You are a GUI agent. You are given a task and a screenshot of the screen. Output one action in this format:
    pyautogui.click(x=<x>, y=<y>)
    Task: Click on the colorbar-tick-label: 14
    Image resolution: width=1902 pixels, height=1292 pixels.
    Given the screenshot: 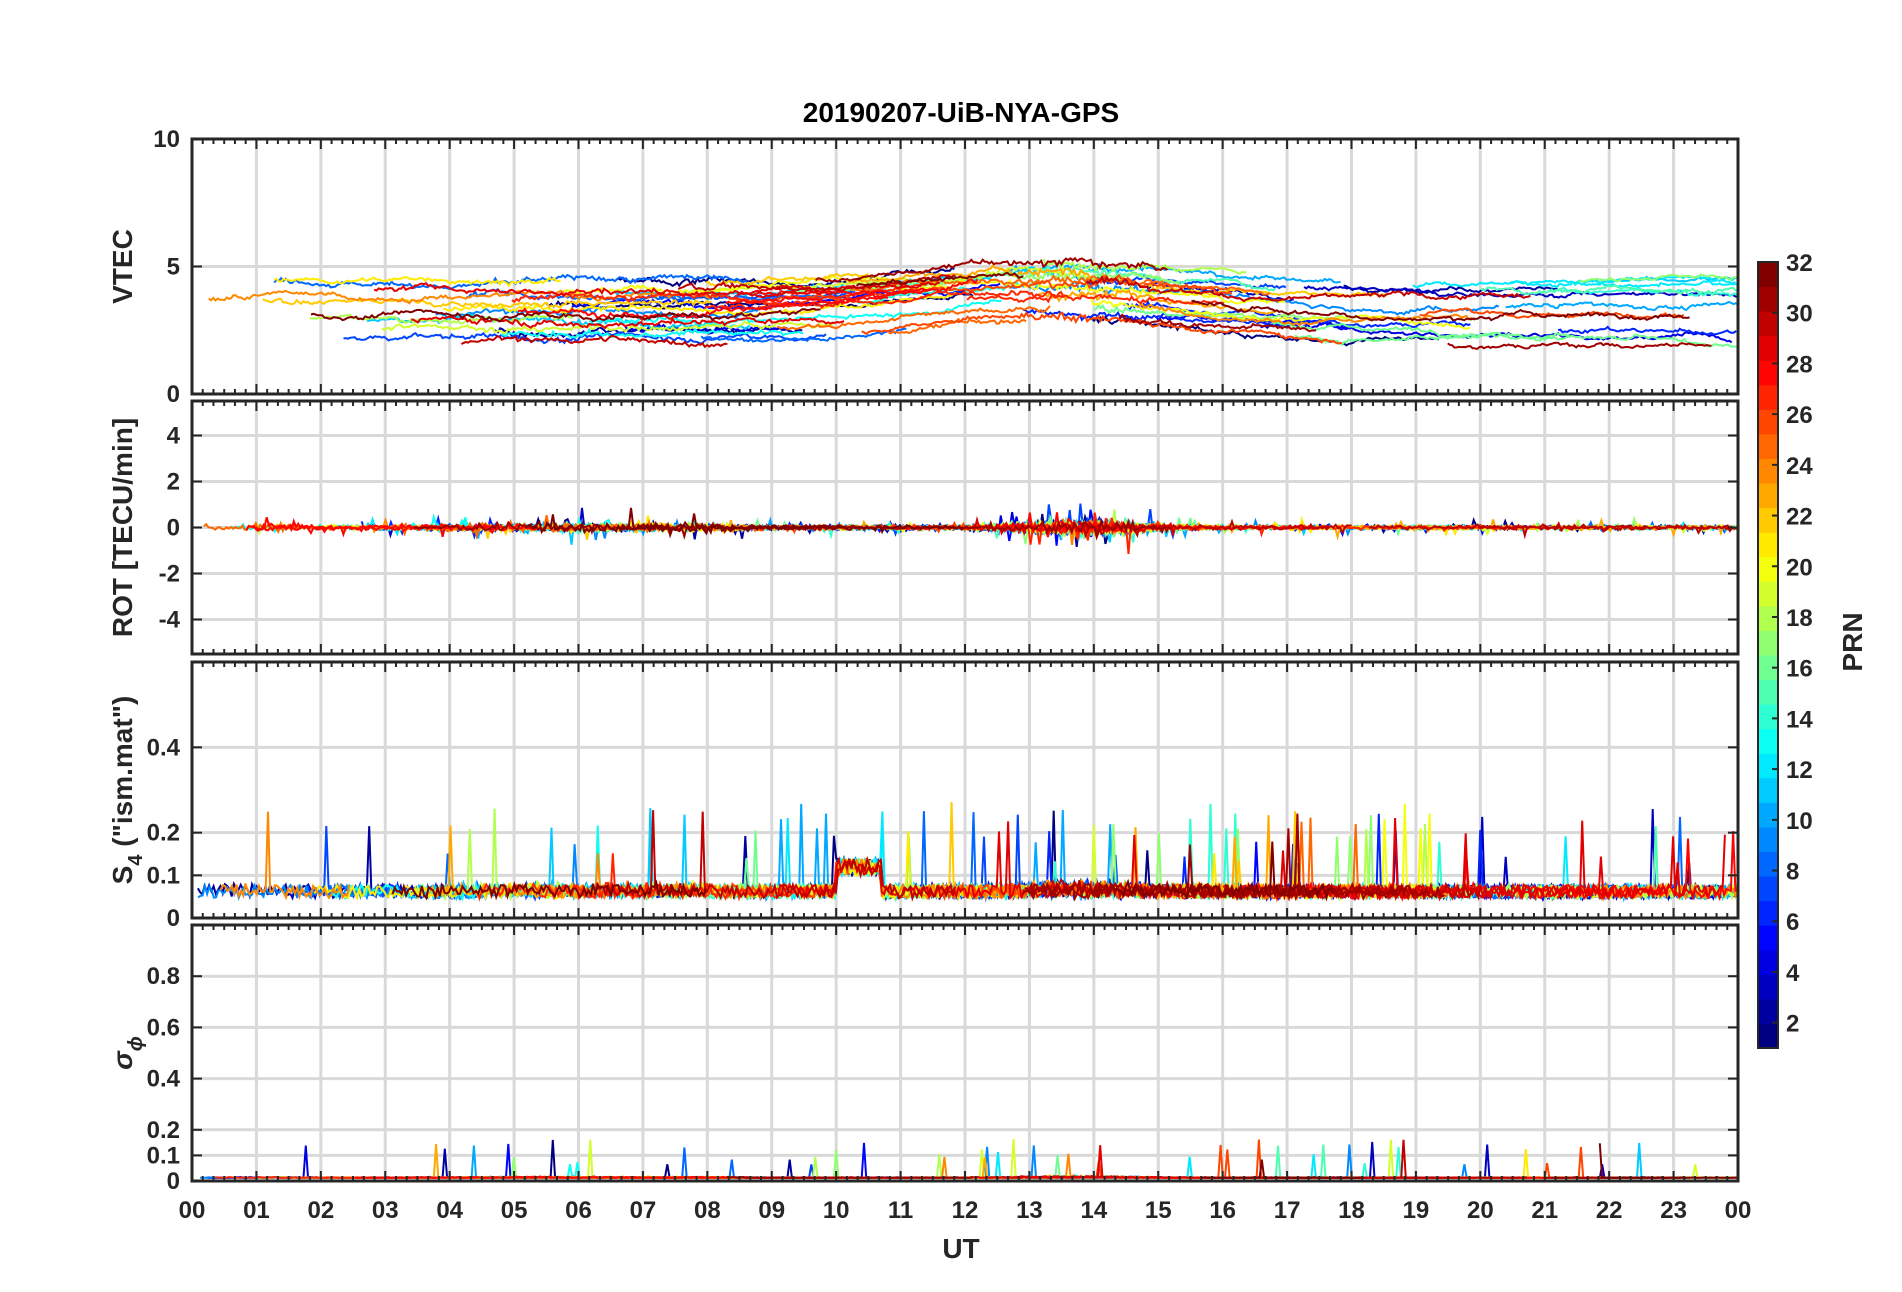 What is the action you would take?
    pyautogui.click(x=1799, y=719)
    